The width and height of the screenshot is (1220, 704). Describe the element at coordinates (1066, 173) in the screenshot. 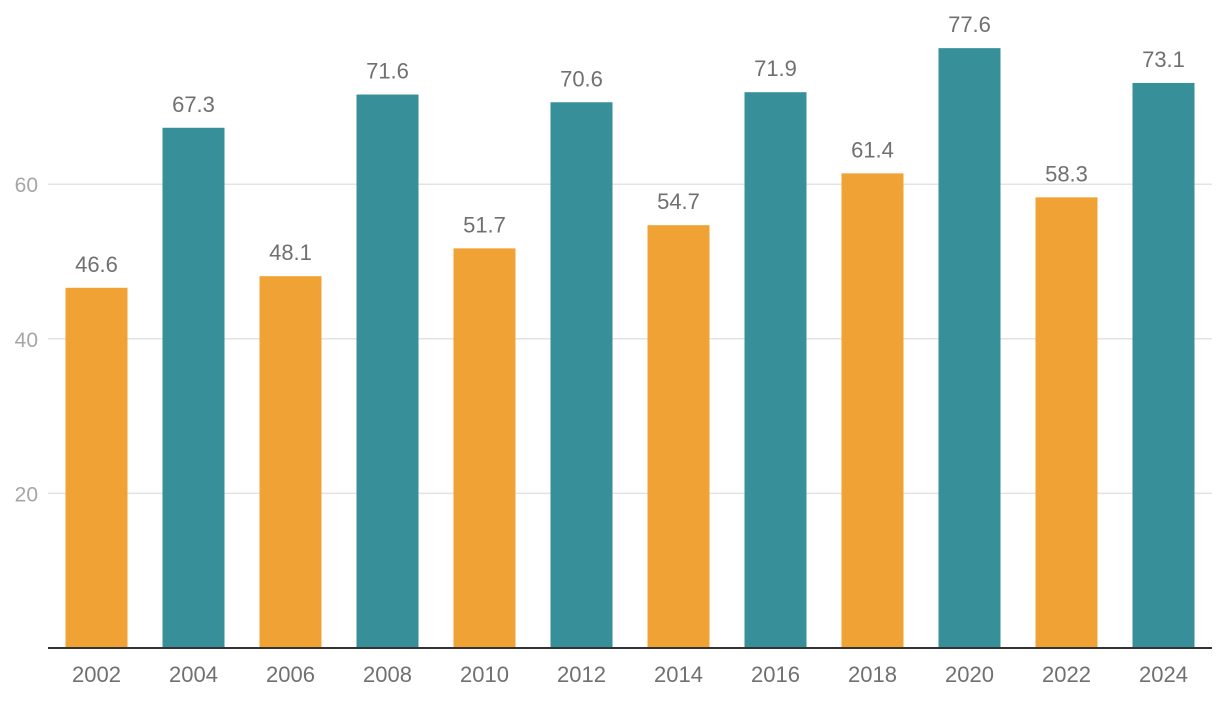

I see `data-label-2022: 58.3` at that location.